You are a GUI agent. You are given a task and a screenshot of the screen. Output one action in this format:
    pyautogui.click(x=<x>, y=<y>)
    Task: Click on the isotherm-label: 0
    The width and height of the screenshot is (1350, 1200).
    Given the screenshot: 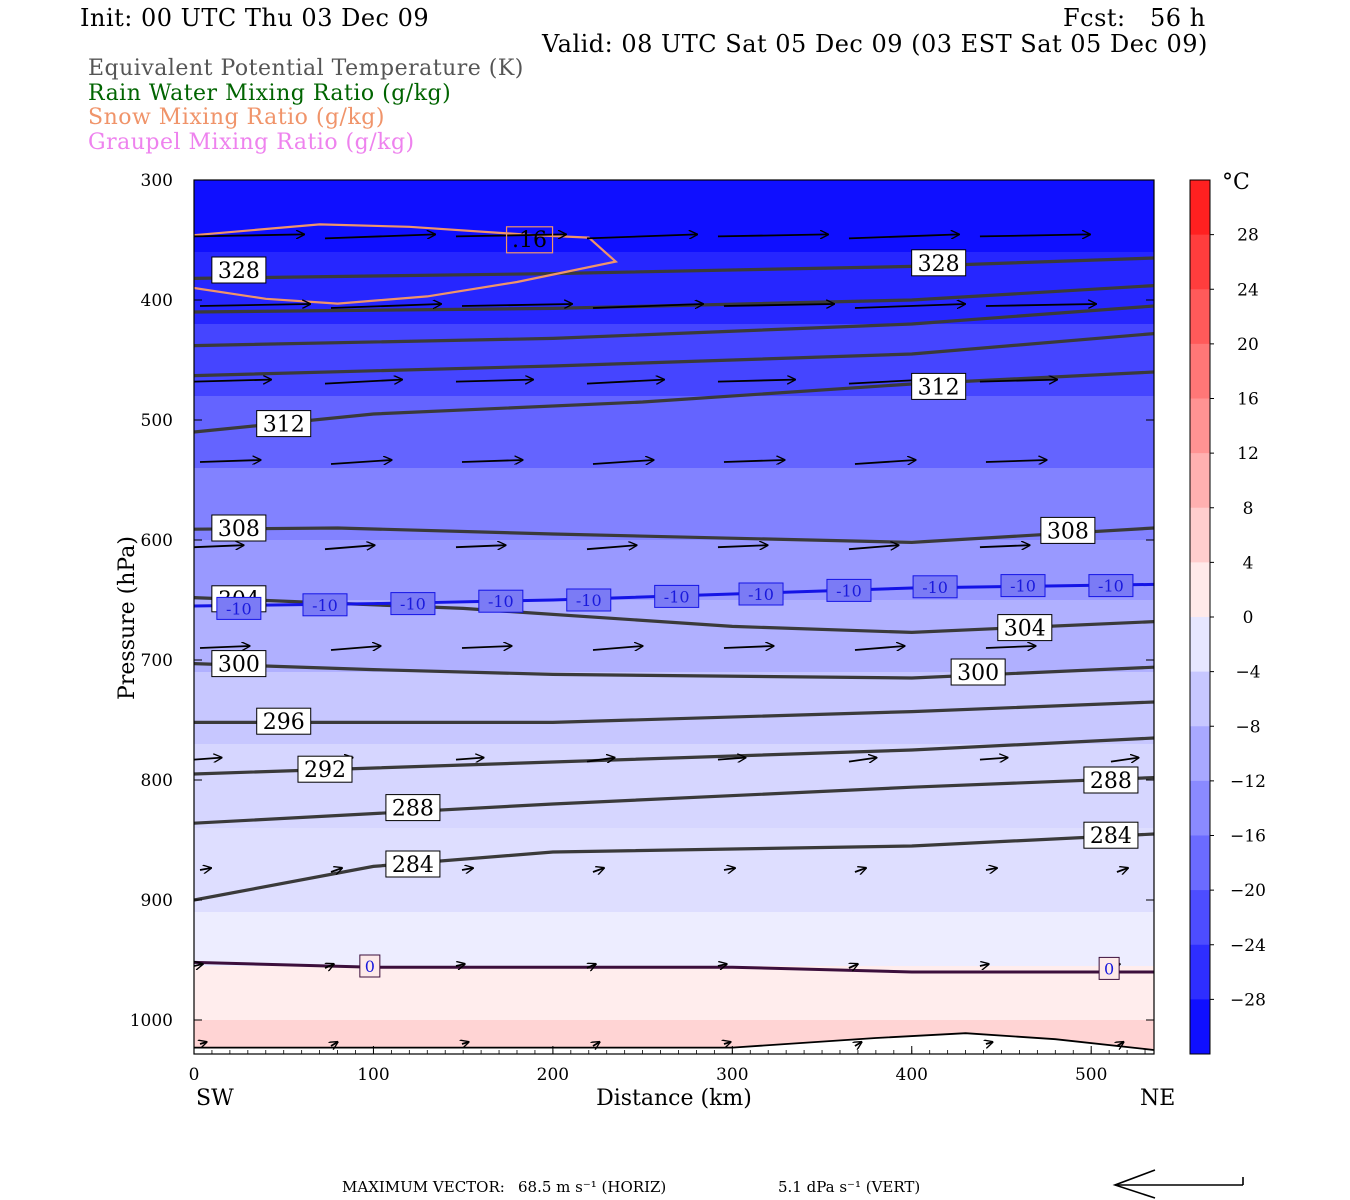 What is the action you would take?
    pyautogui.click(x=370, y=966)
    